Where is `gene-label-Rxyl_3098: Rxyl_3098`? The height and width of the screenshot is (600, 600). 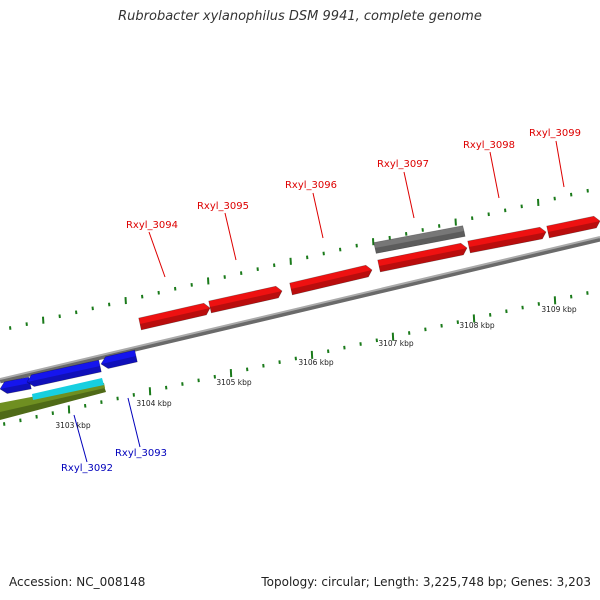 gene-label-Rxyl_3098: Rxyl_3098 is located at coordinates (489, 145).